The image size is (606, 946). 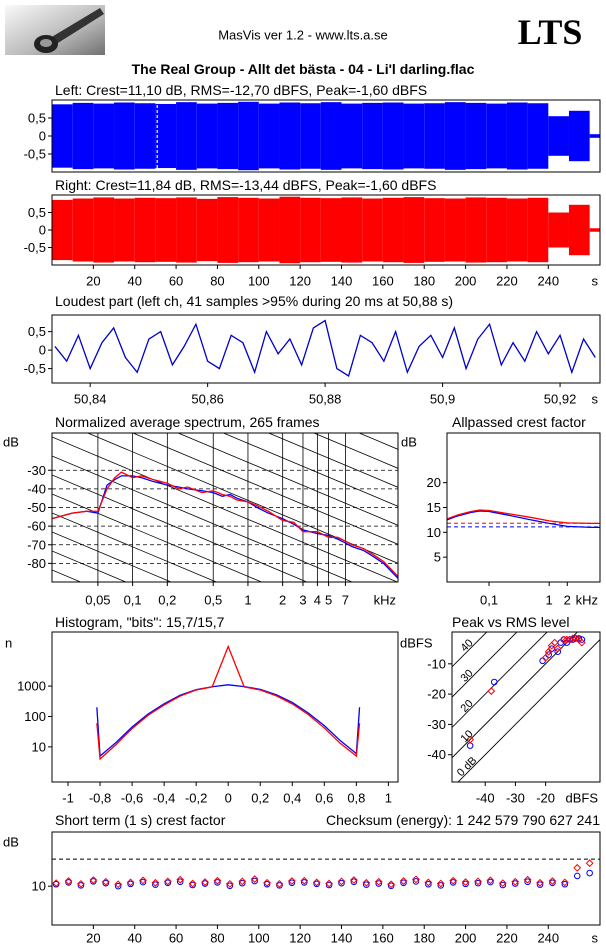 What do you see at coordinates (388, 798) in the screenshot?
I see `x-tick-label: 1` at bounding box center [388, 798].